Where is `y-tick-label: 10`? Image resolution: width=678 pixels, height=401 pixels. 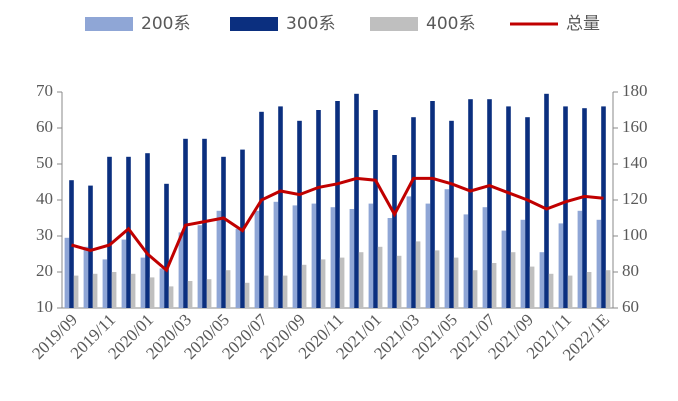
y-tick-label: 10 is located at coordinates (44, 306).